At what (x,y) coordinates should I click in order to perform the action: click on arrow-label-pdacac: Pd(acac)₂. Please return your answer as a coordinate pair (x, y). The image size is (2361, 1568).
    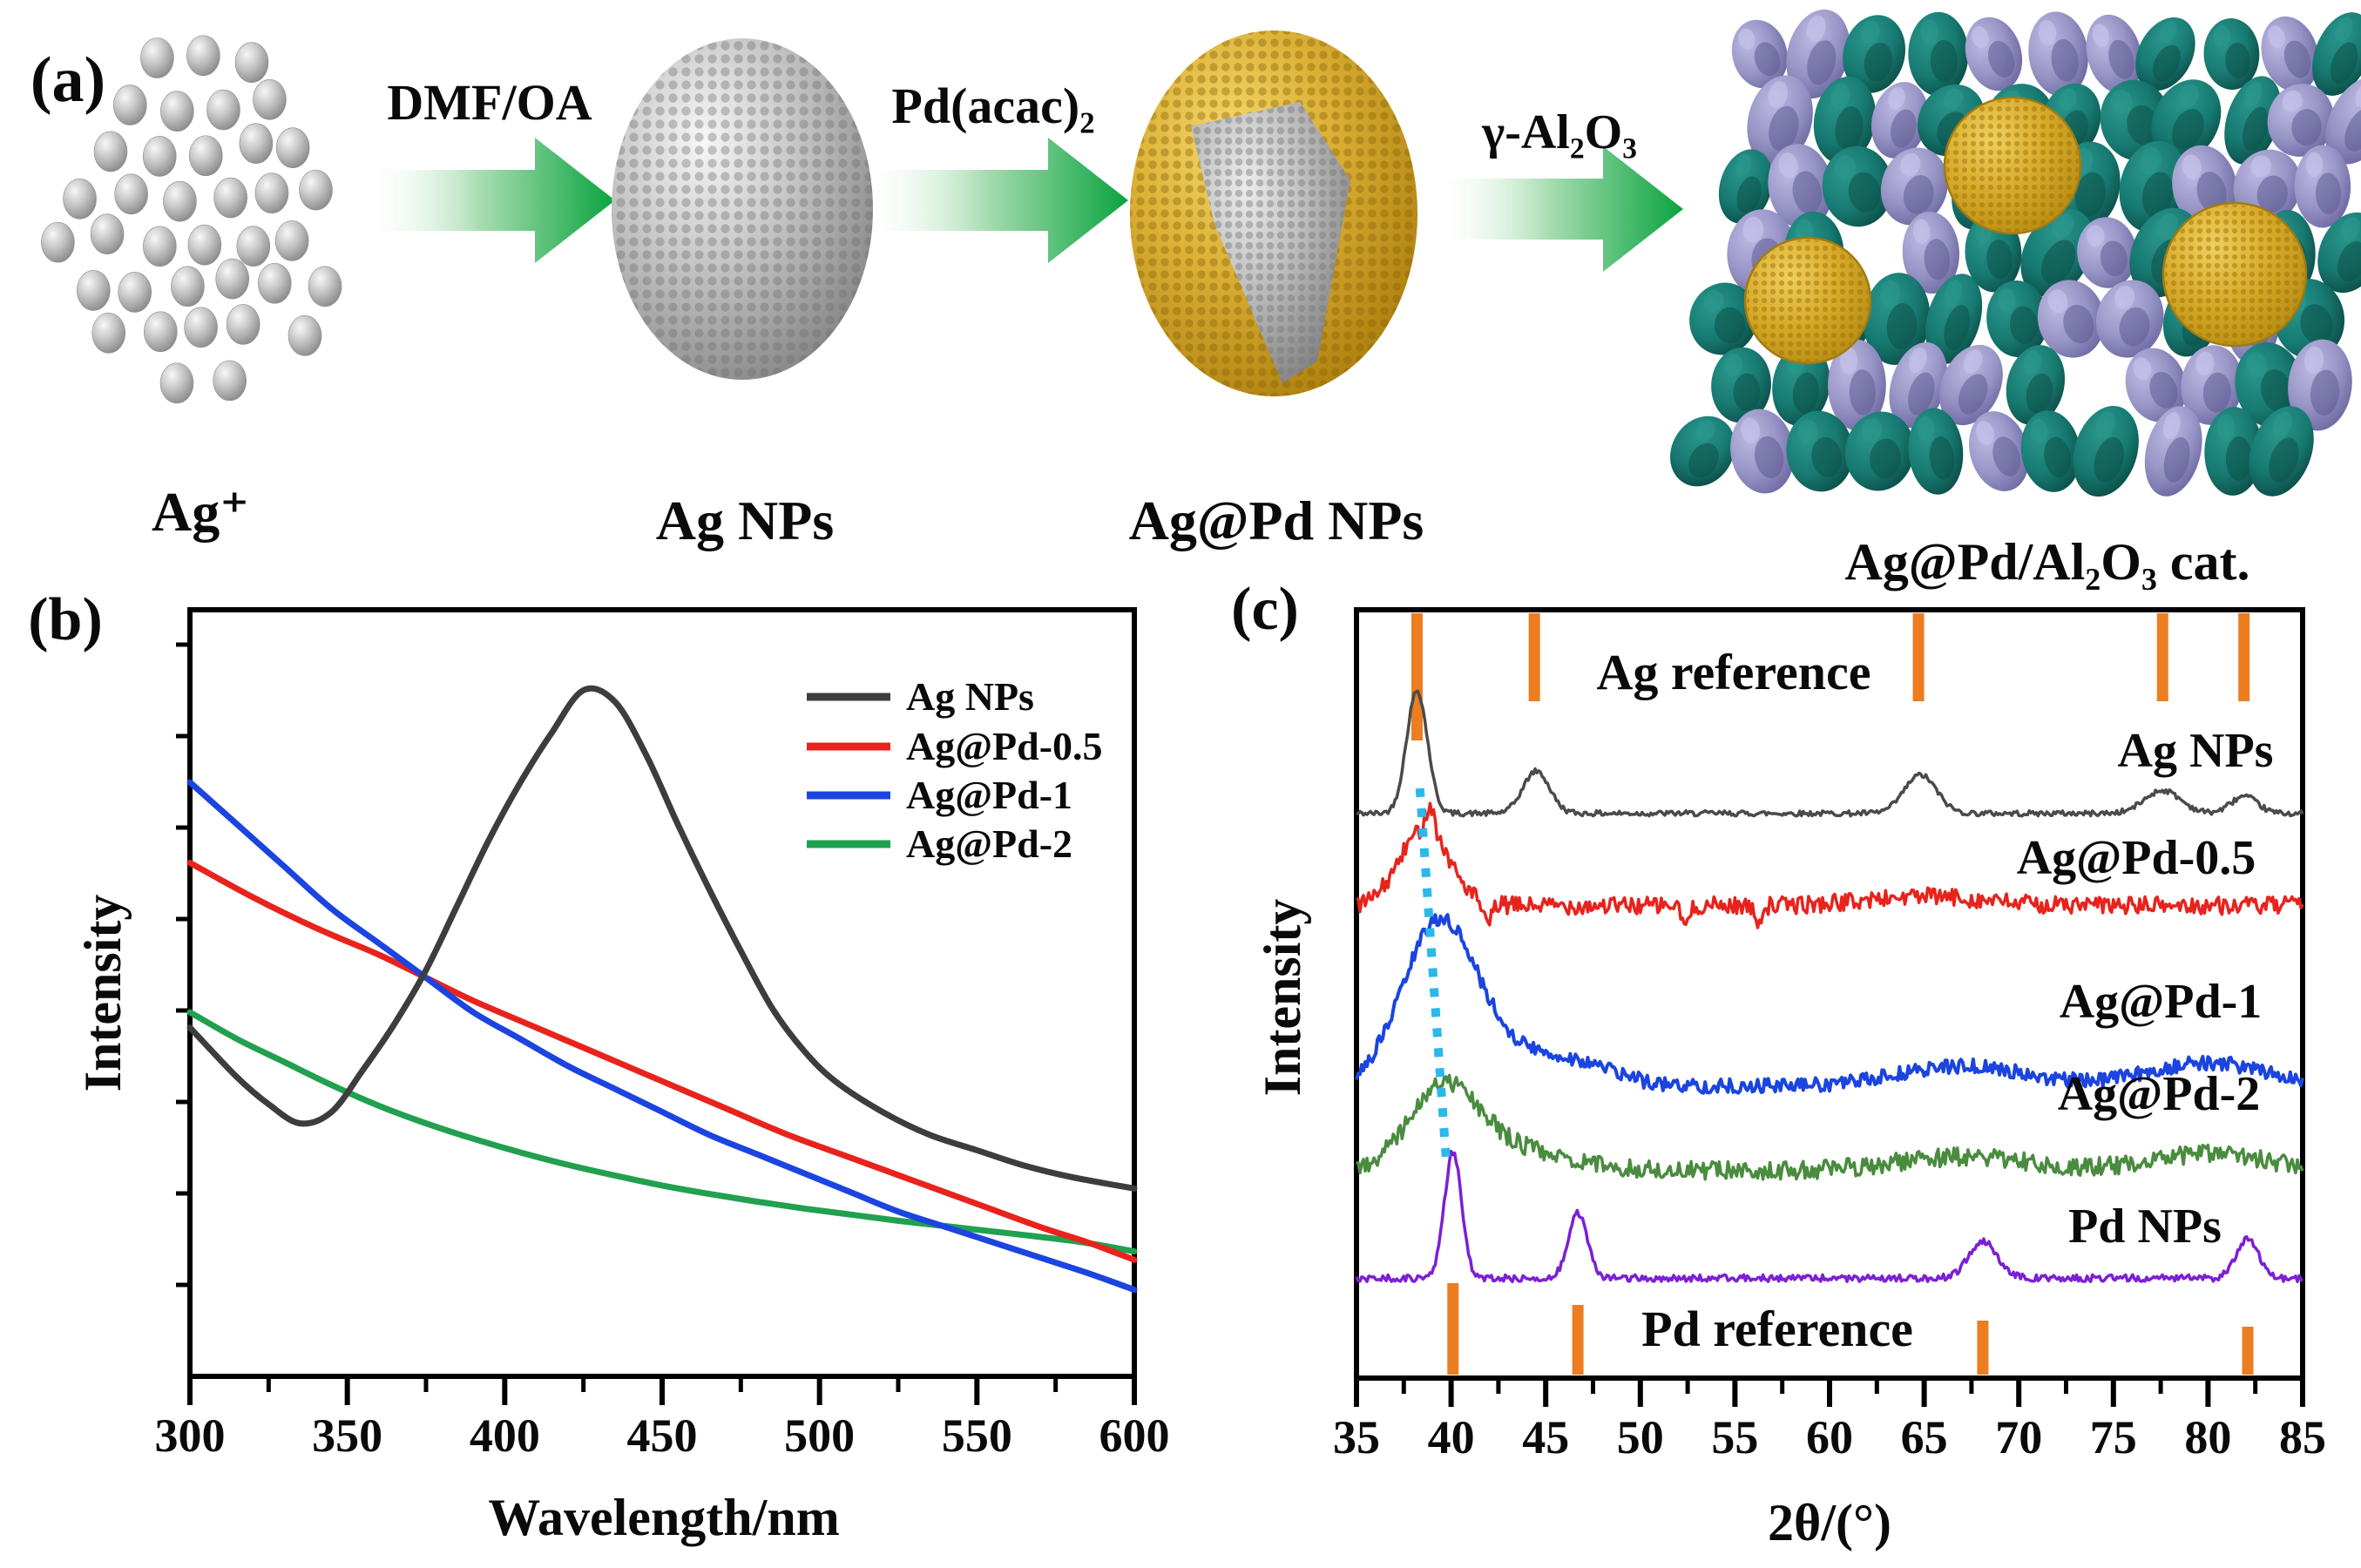
    Looking at the image, I should click on (993, 106).